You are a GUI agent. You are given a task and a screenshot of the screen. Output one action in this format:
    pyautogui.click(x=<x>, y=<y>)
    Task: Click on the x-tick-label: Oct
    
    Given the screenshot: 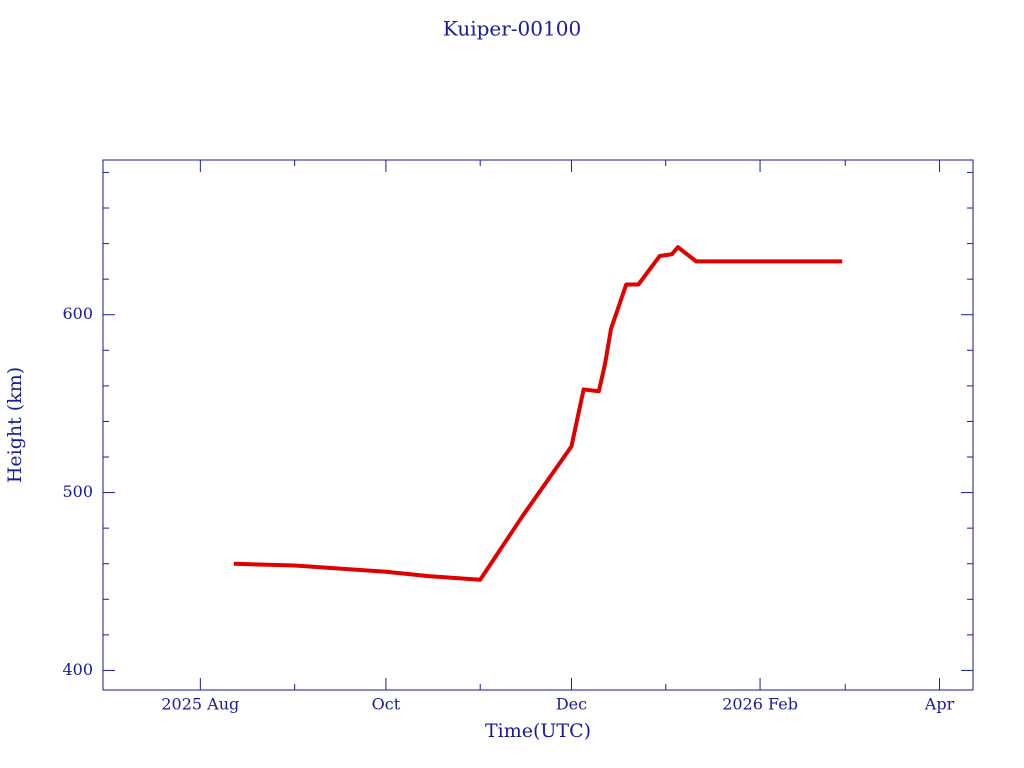 What is the action you would take?
    pyautogui.click(x=386, y=704)
    